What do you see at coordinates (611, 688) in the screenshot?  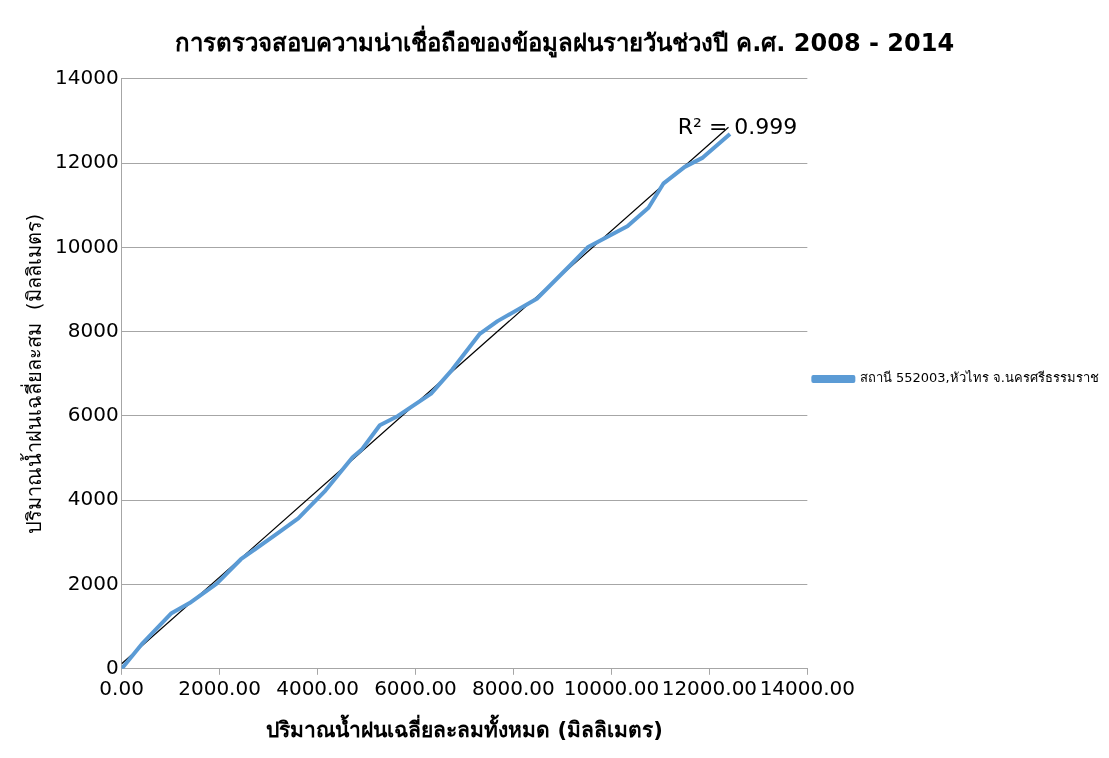 I see `x-tick-label: 10000.00` at bounding box center [611, 688].